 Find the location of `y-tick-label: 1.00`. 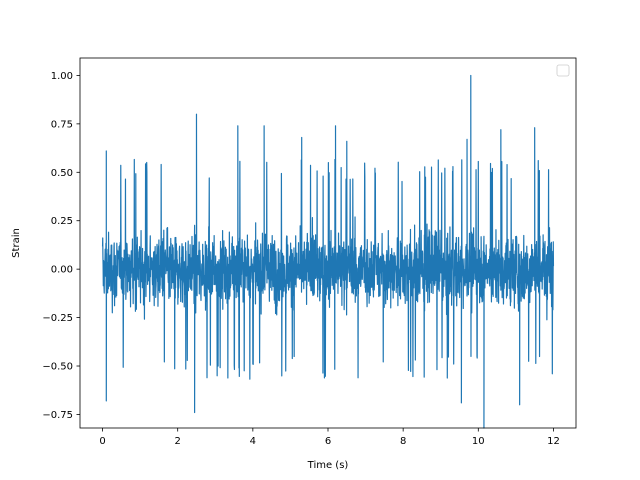

y-tick-label: 1.00 is located at coordinates (62, 76).